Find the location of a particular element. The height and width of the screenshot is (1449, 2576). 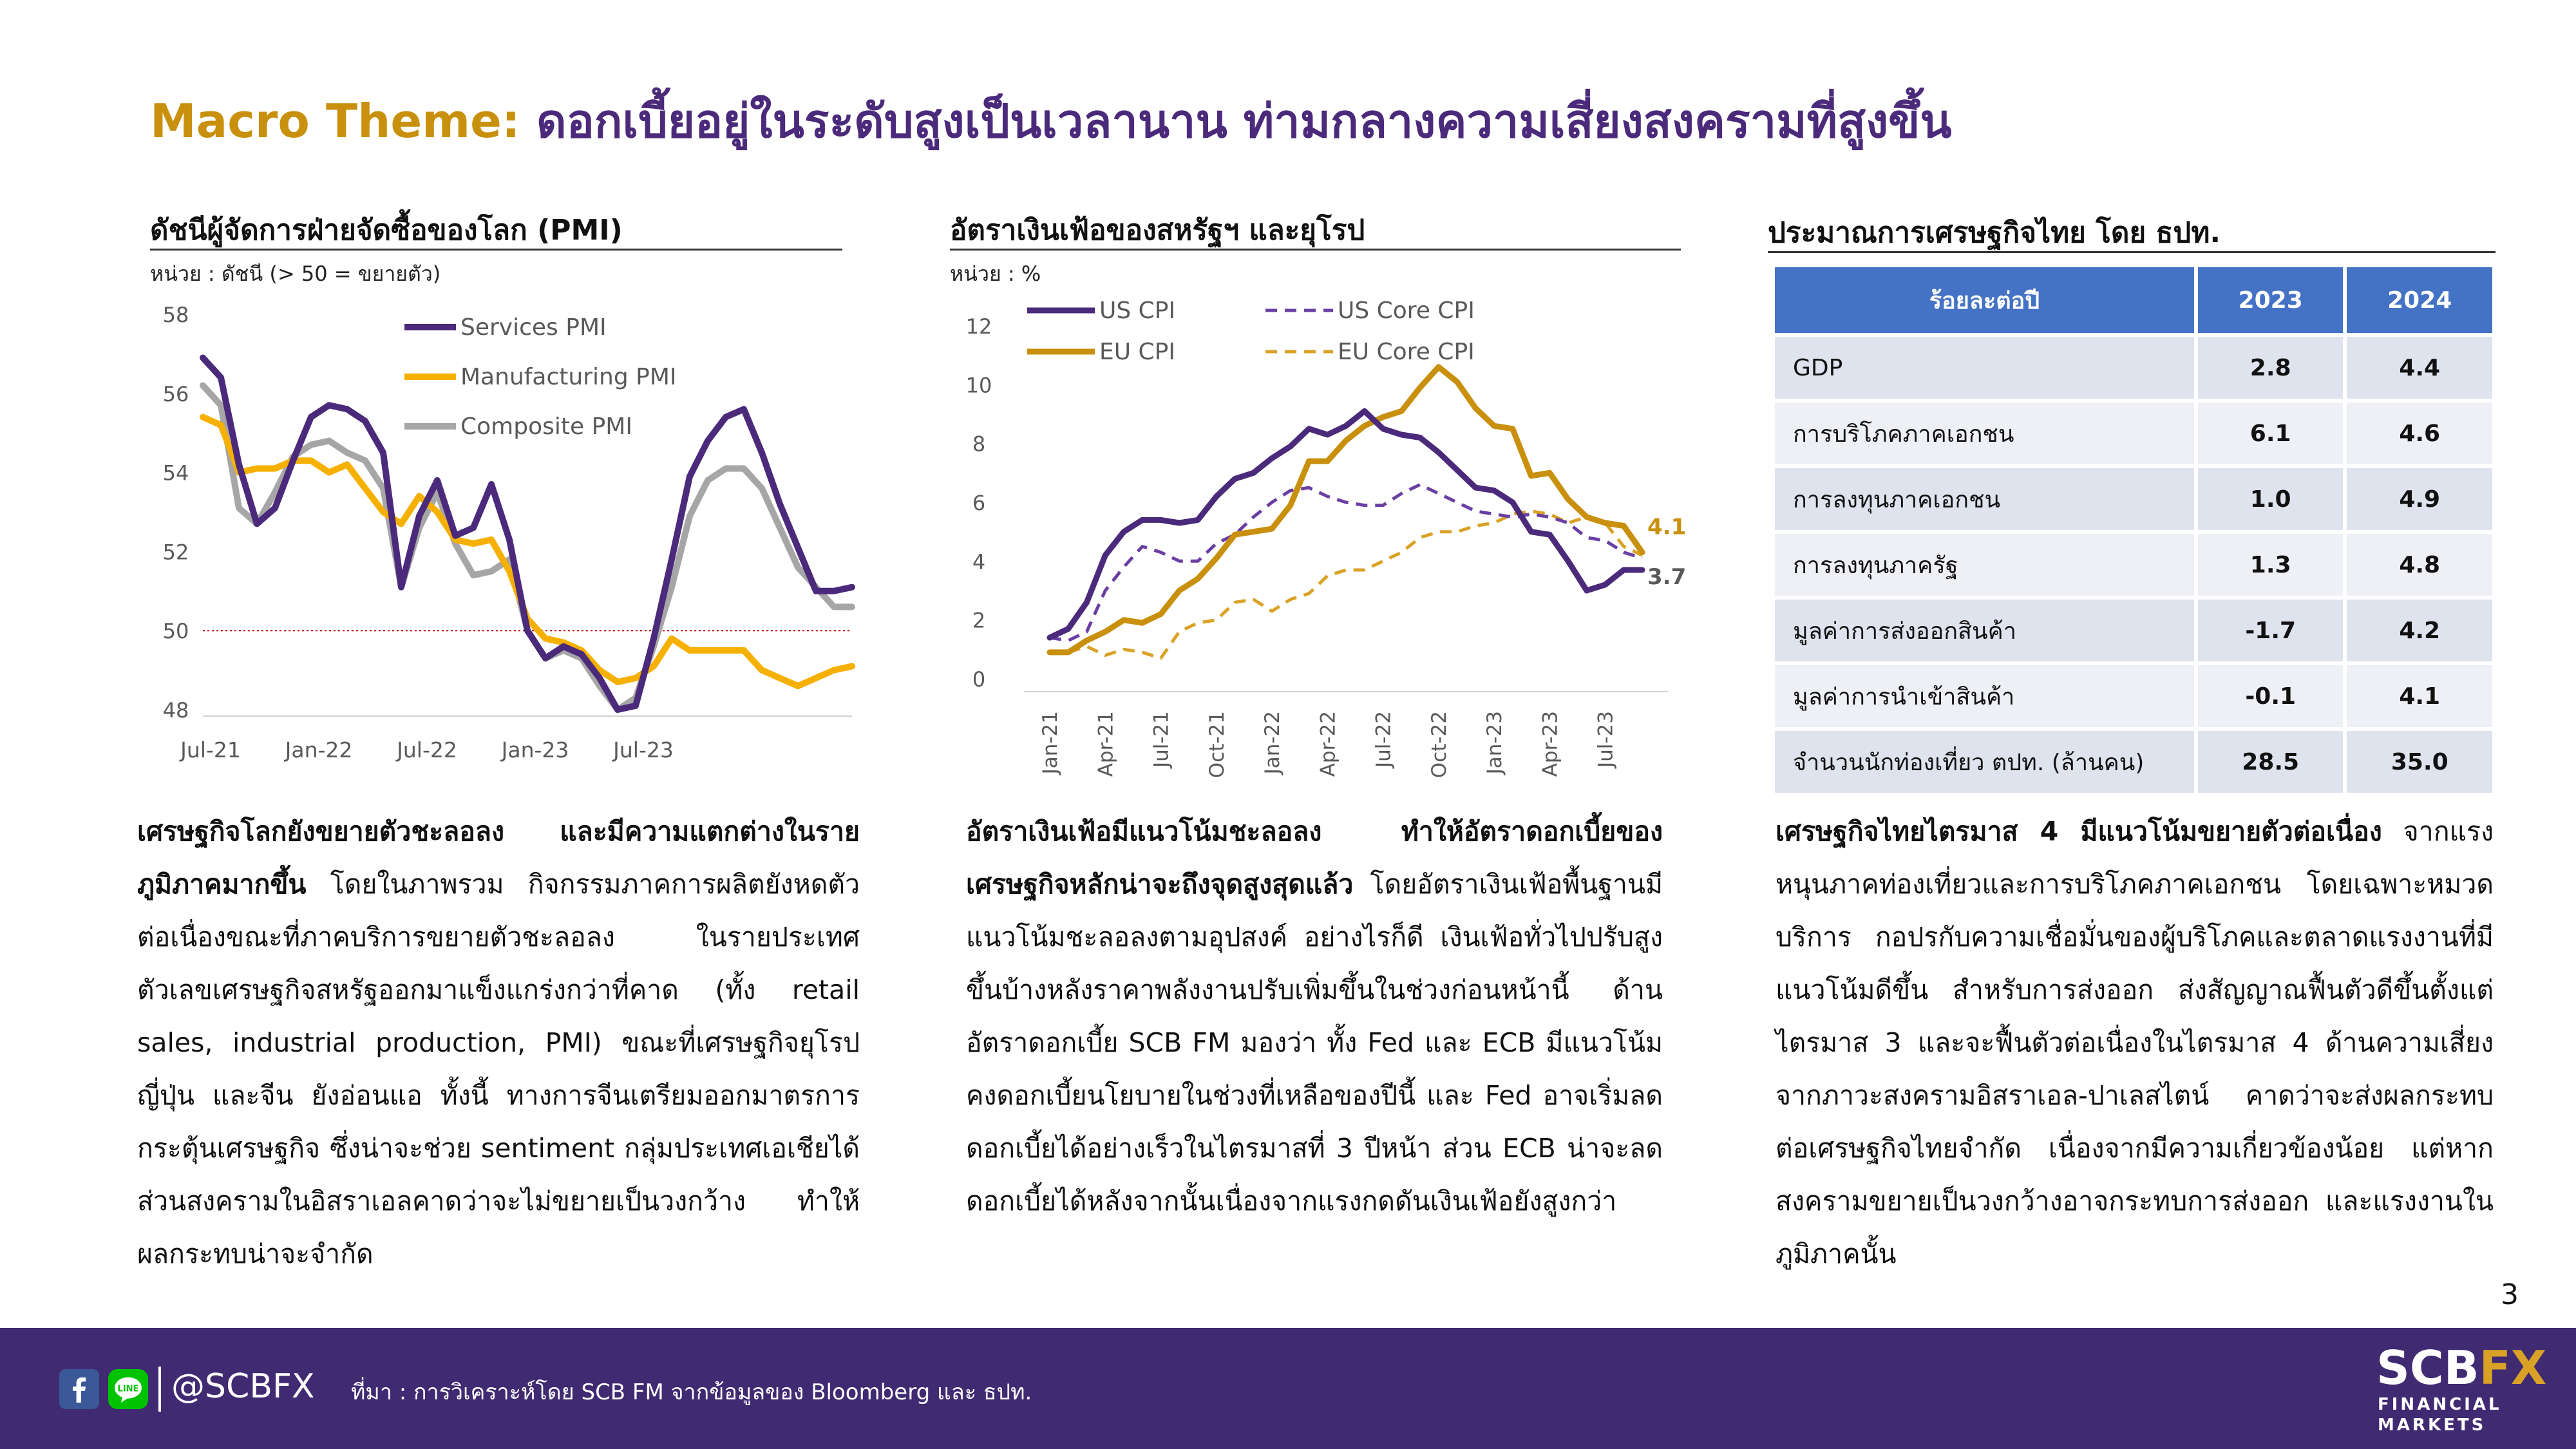

line-icon: LINE is located at coordinates (128, 1389).